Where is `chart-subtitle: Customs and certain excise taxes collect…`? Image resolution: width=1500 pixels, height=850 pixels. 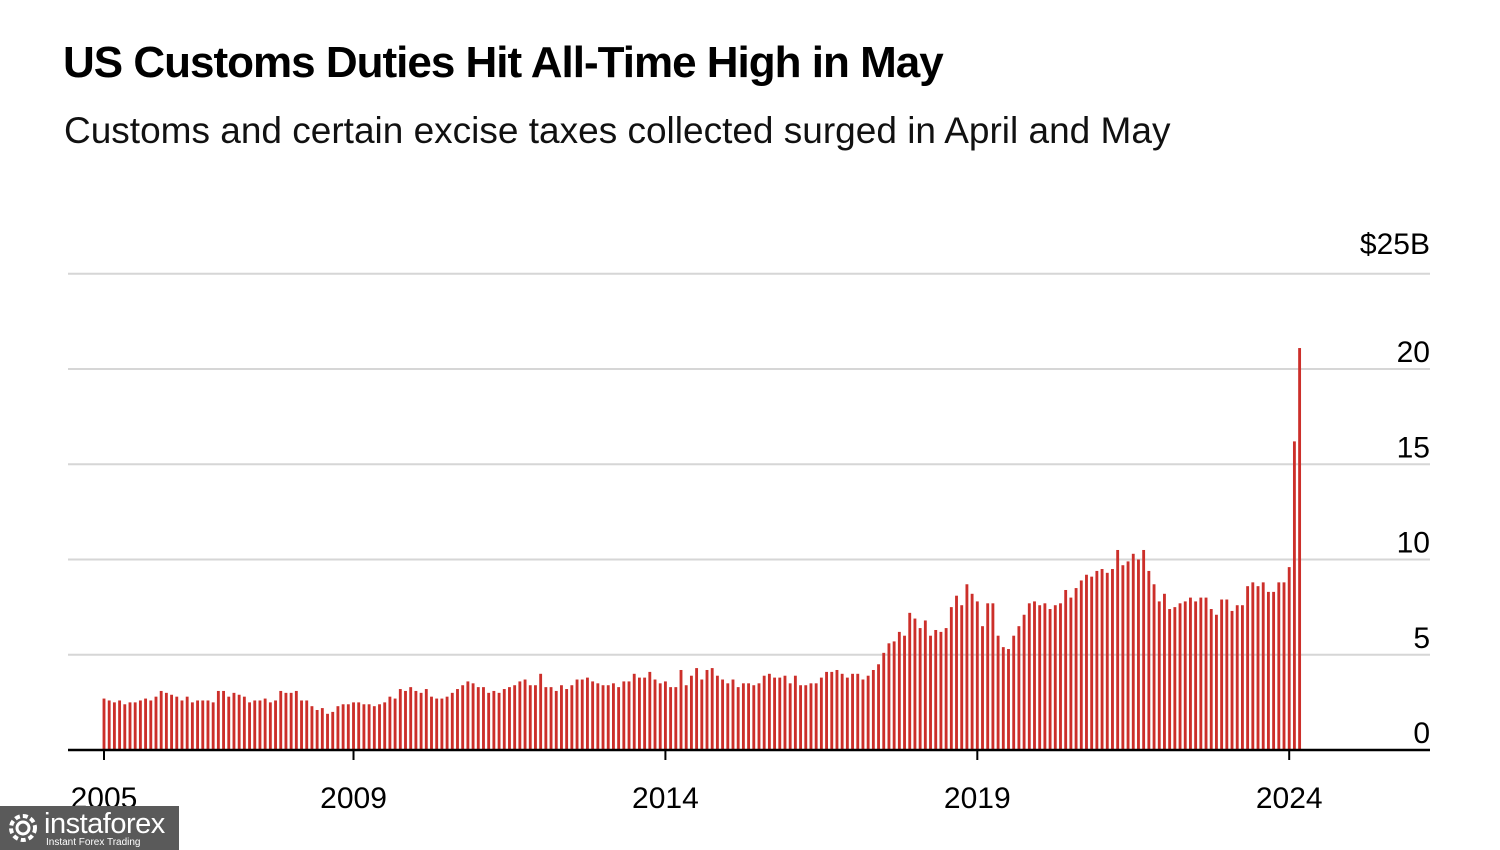 chart-subtitle: Customs and certain excise taxes collect… is located at coordinates (617, 130).